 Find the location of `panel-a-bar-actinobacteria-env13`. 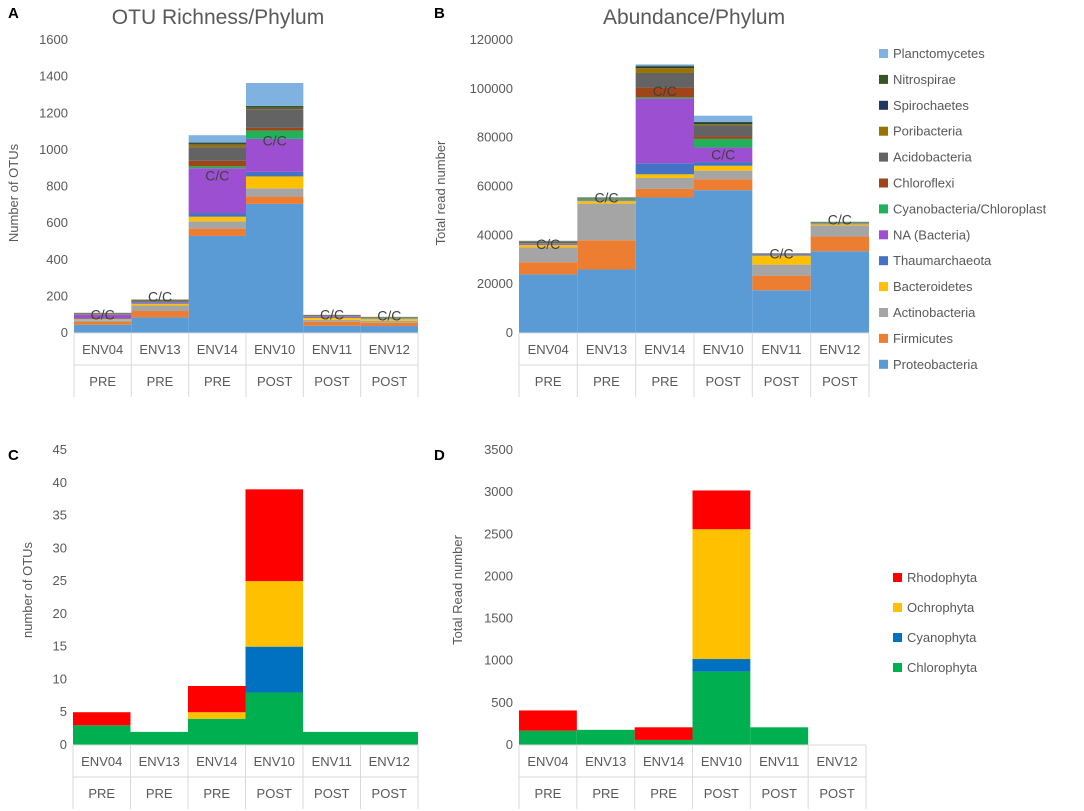

panel-a-bar-actinobacteria-env13 is located at coordinates (160, 308).